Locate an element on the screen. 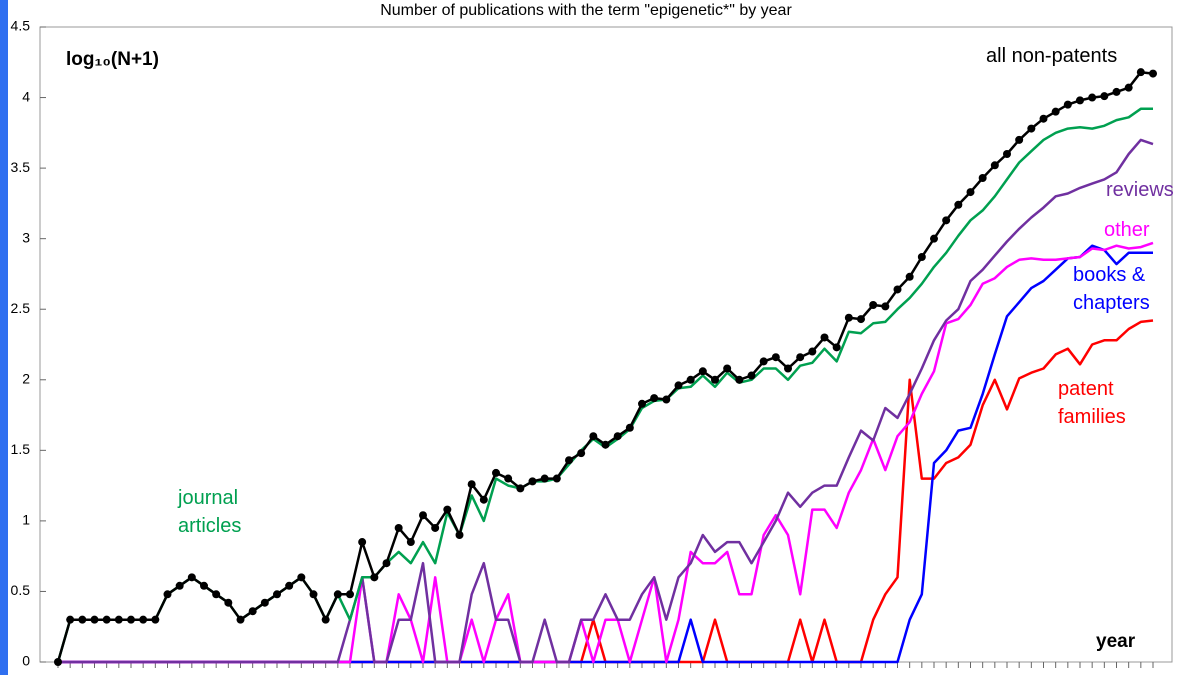 Image resolution: width=1200 pixels, height=675 pixels. series-label: other is located at coordinates (1127, 230).